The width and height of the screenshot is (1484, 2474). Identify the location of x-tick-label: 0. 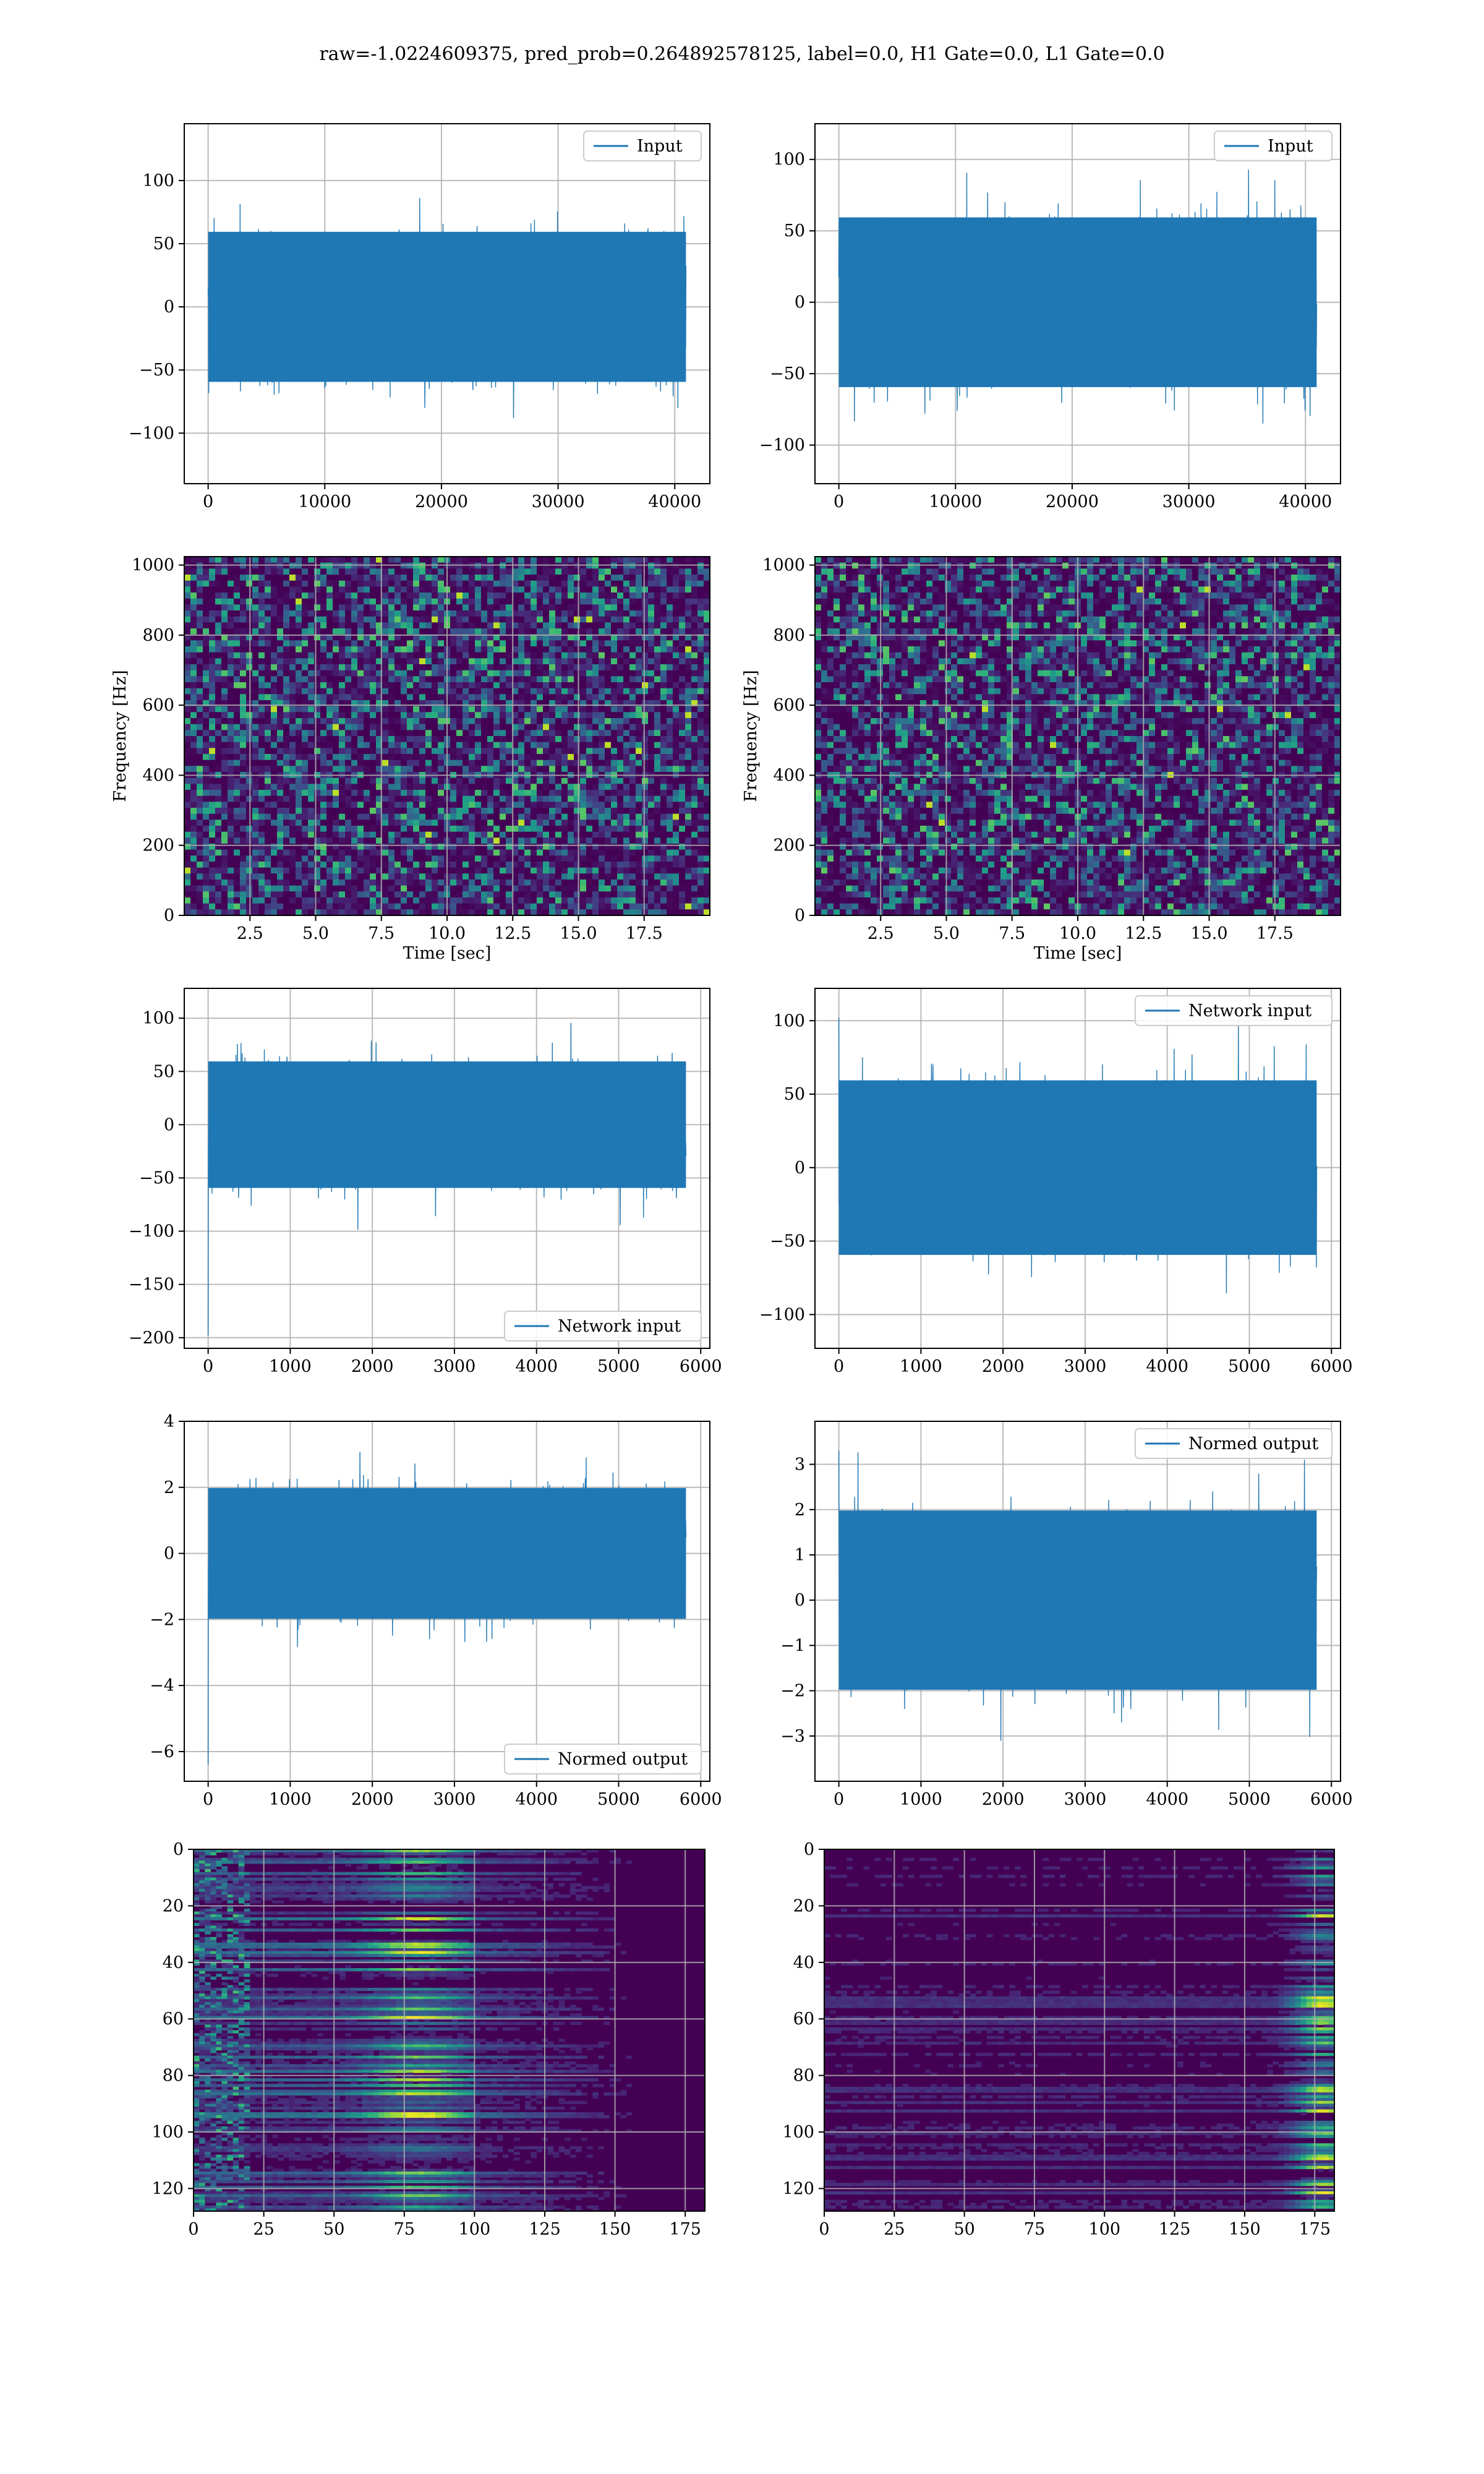
(839, 501).